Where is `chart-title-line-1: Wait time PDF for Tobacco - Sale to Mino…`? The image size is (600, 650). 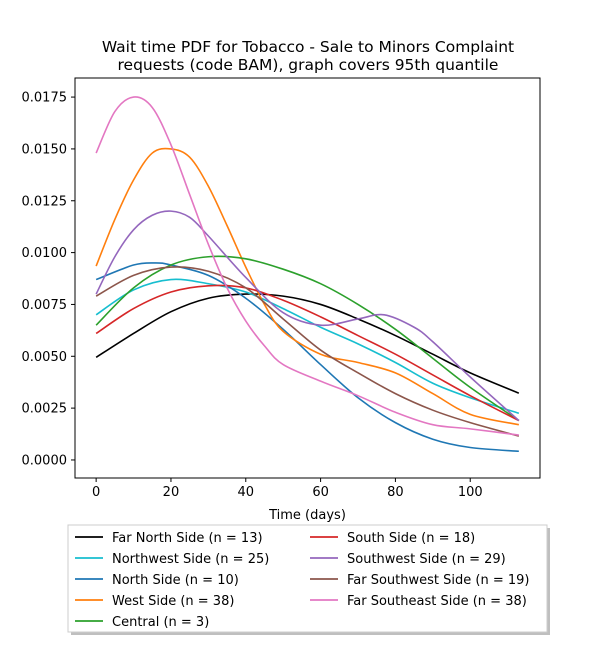
chart-title-line-1: Wait time PDF for Tobacco - Sale to Mino… is located at coordinates (308, 47).